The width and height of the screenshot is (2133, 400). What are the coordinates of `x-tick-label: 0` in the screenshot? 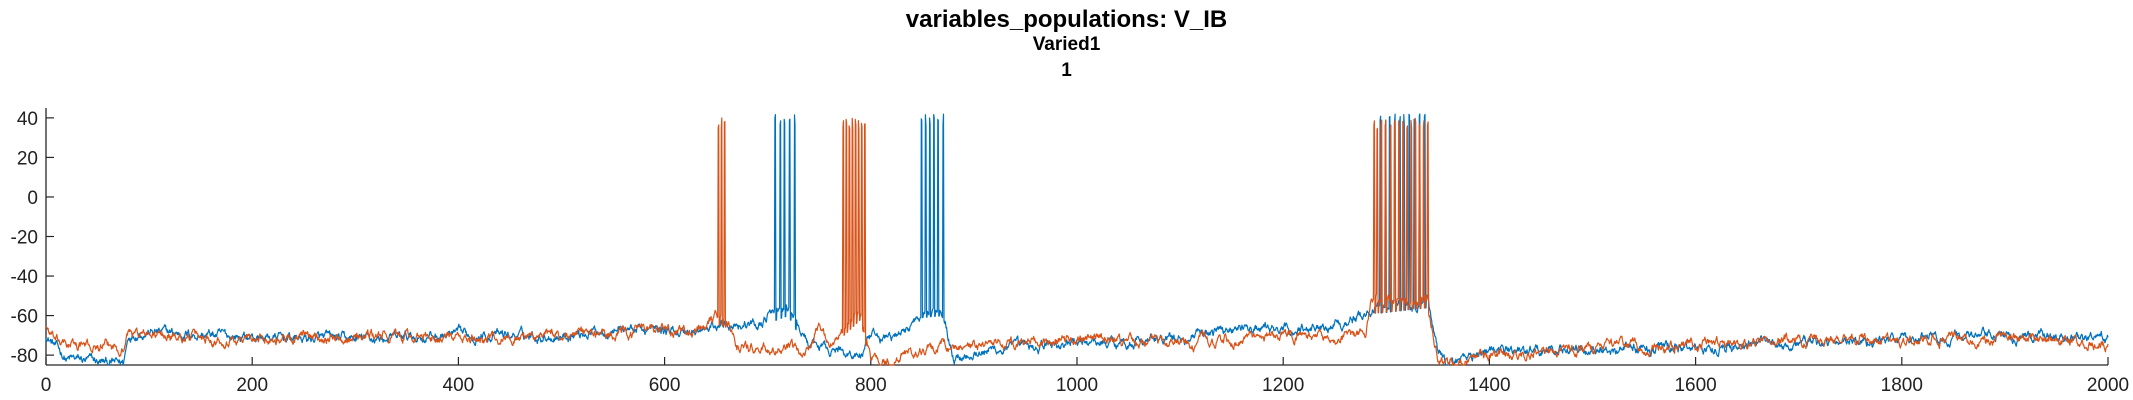 It's located at (46, 385).